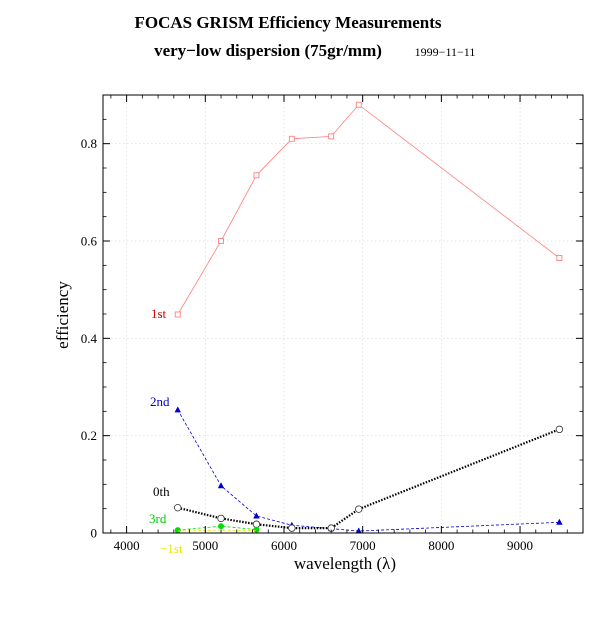 The height and width of the screenshot is (623, 595). I want to click on x-tick-label: 5000, so click(205, 545).